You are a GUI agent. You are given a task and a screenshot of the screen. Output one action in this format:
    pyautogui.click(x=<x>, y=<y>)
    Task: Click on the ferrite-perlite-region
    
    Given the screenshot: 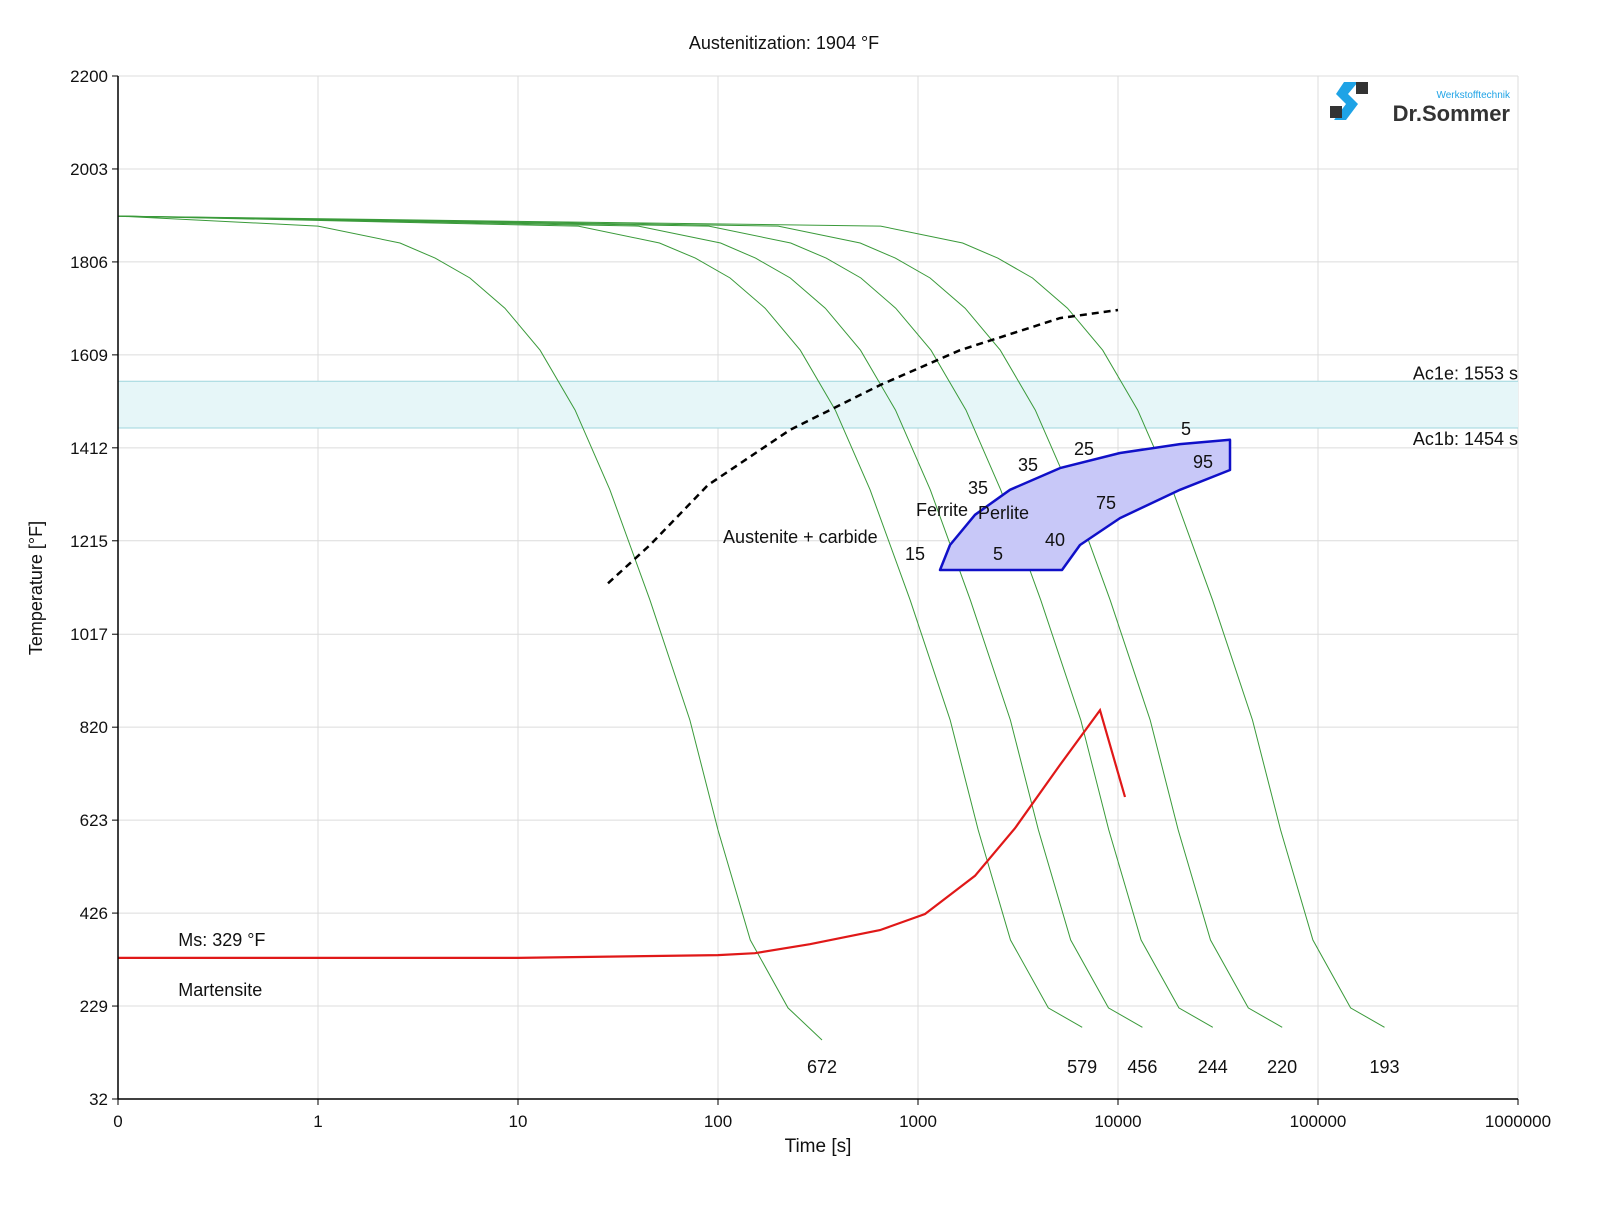 What is the action you would take?
    pyautogui.click(x=1085, y=505)
    